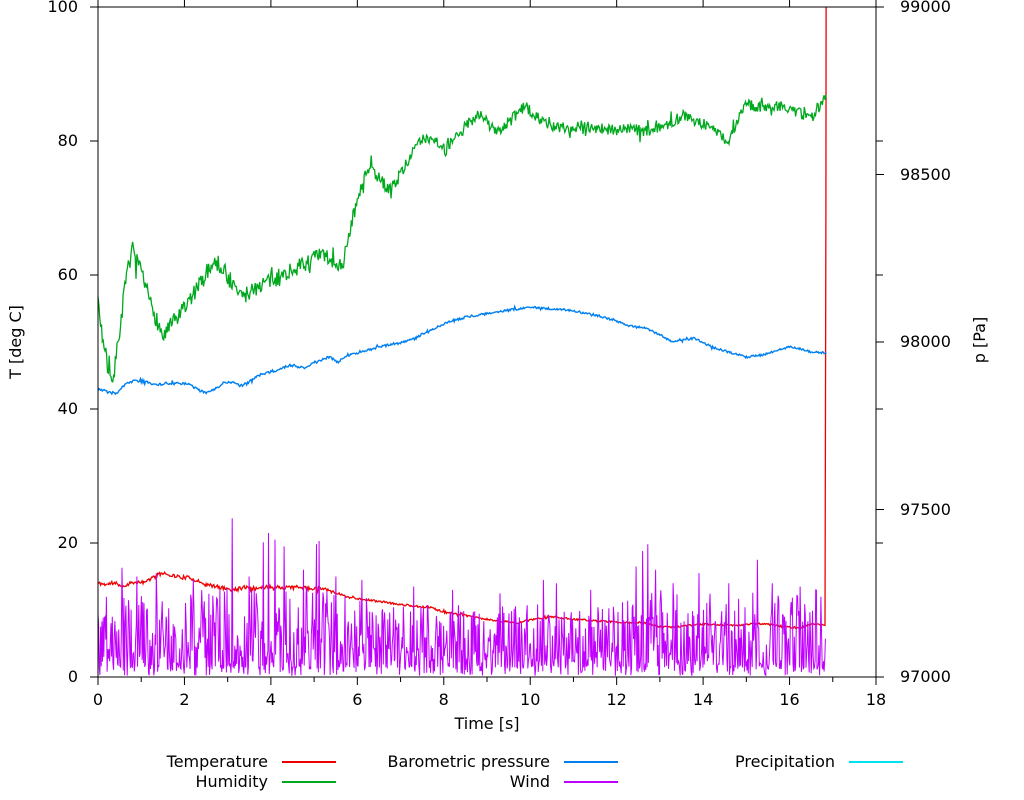 Image resolution: width=1024 pixels, height=800 pixels. What do you see at coordinates (784, 761) in the screenshot?
I see `legend-label: Precipitation` at bounding box center [784, 761].